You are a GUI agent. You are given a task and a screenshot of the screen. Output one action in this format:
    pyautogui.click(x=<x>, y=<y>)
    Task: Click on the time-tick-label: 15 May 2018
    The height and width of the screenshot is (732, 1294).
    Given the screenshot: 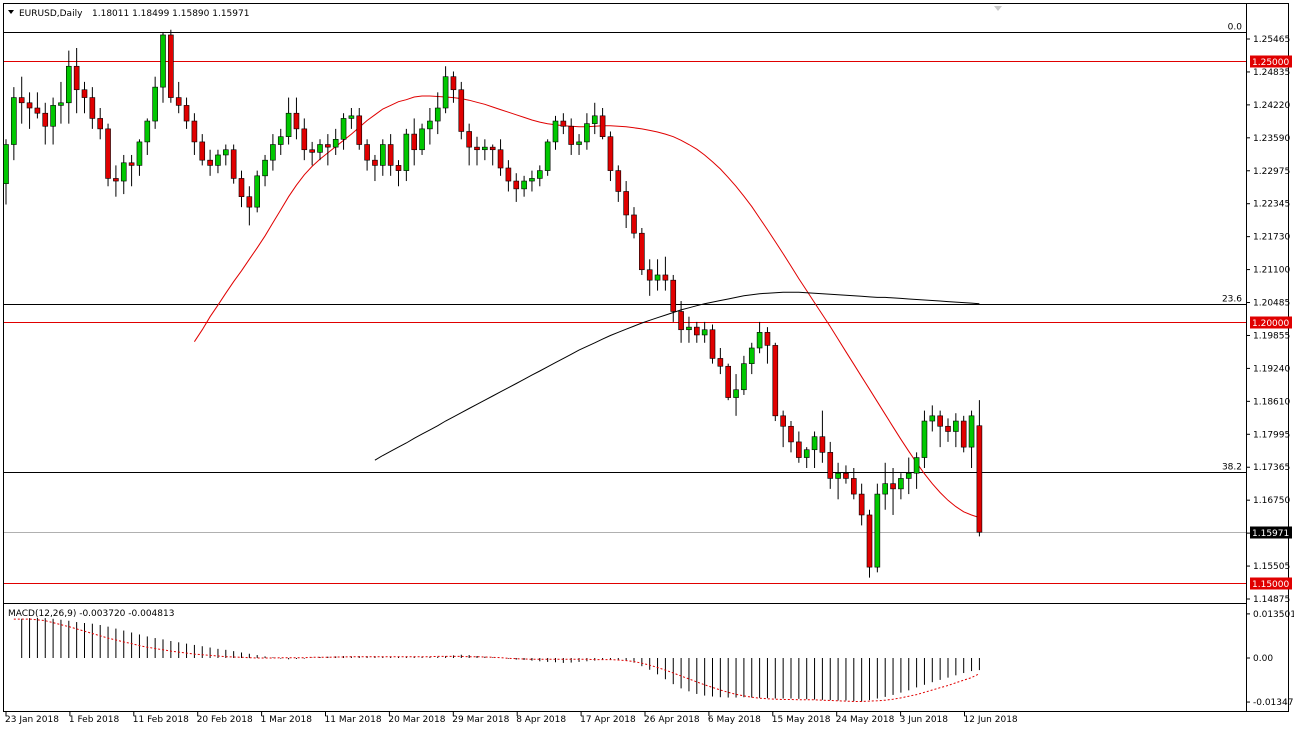 What is the action you would take?
    pyautogui.click(x=801, y=720)
    